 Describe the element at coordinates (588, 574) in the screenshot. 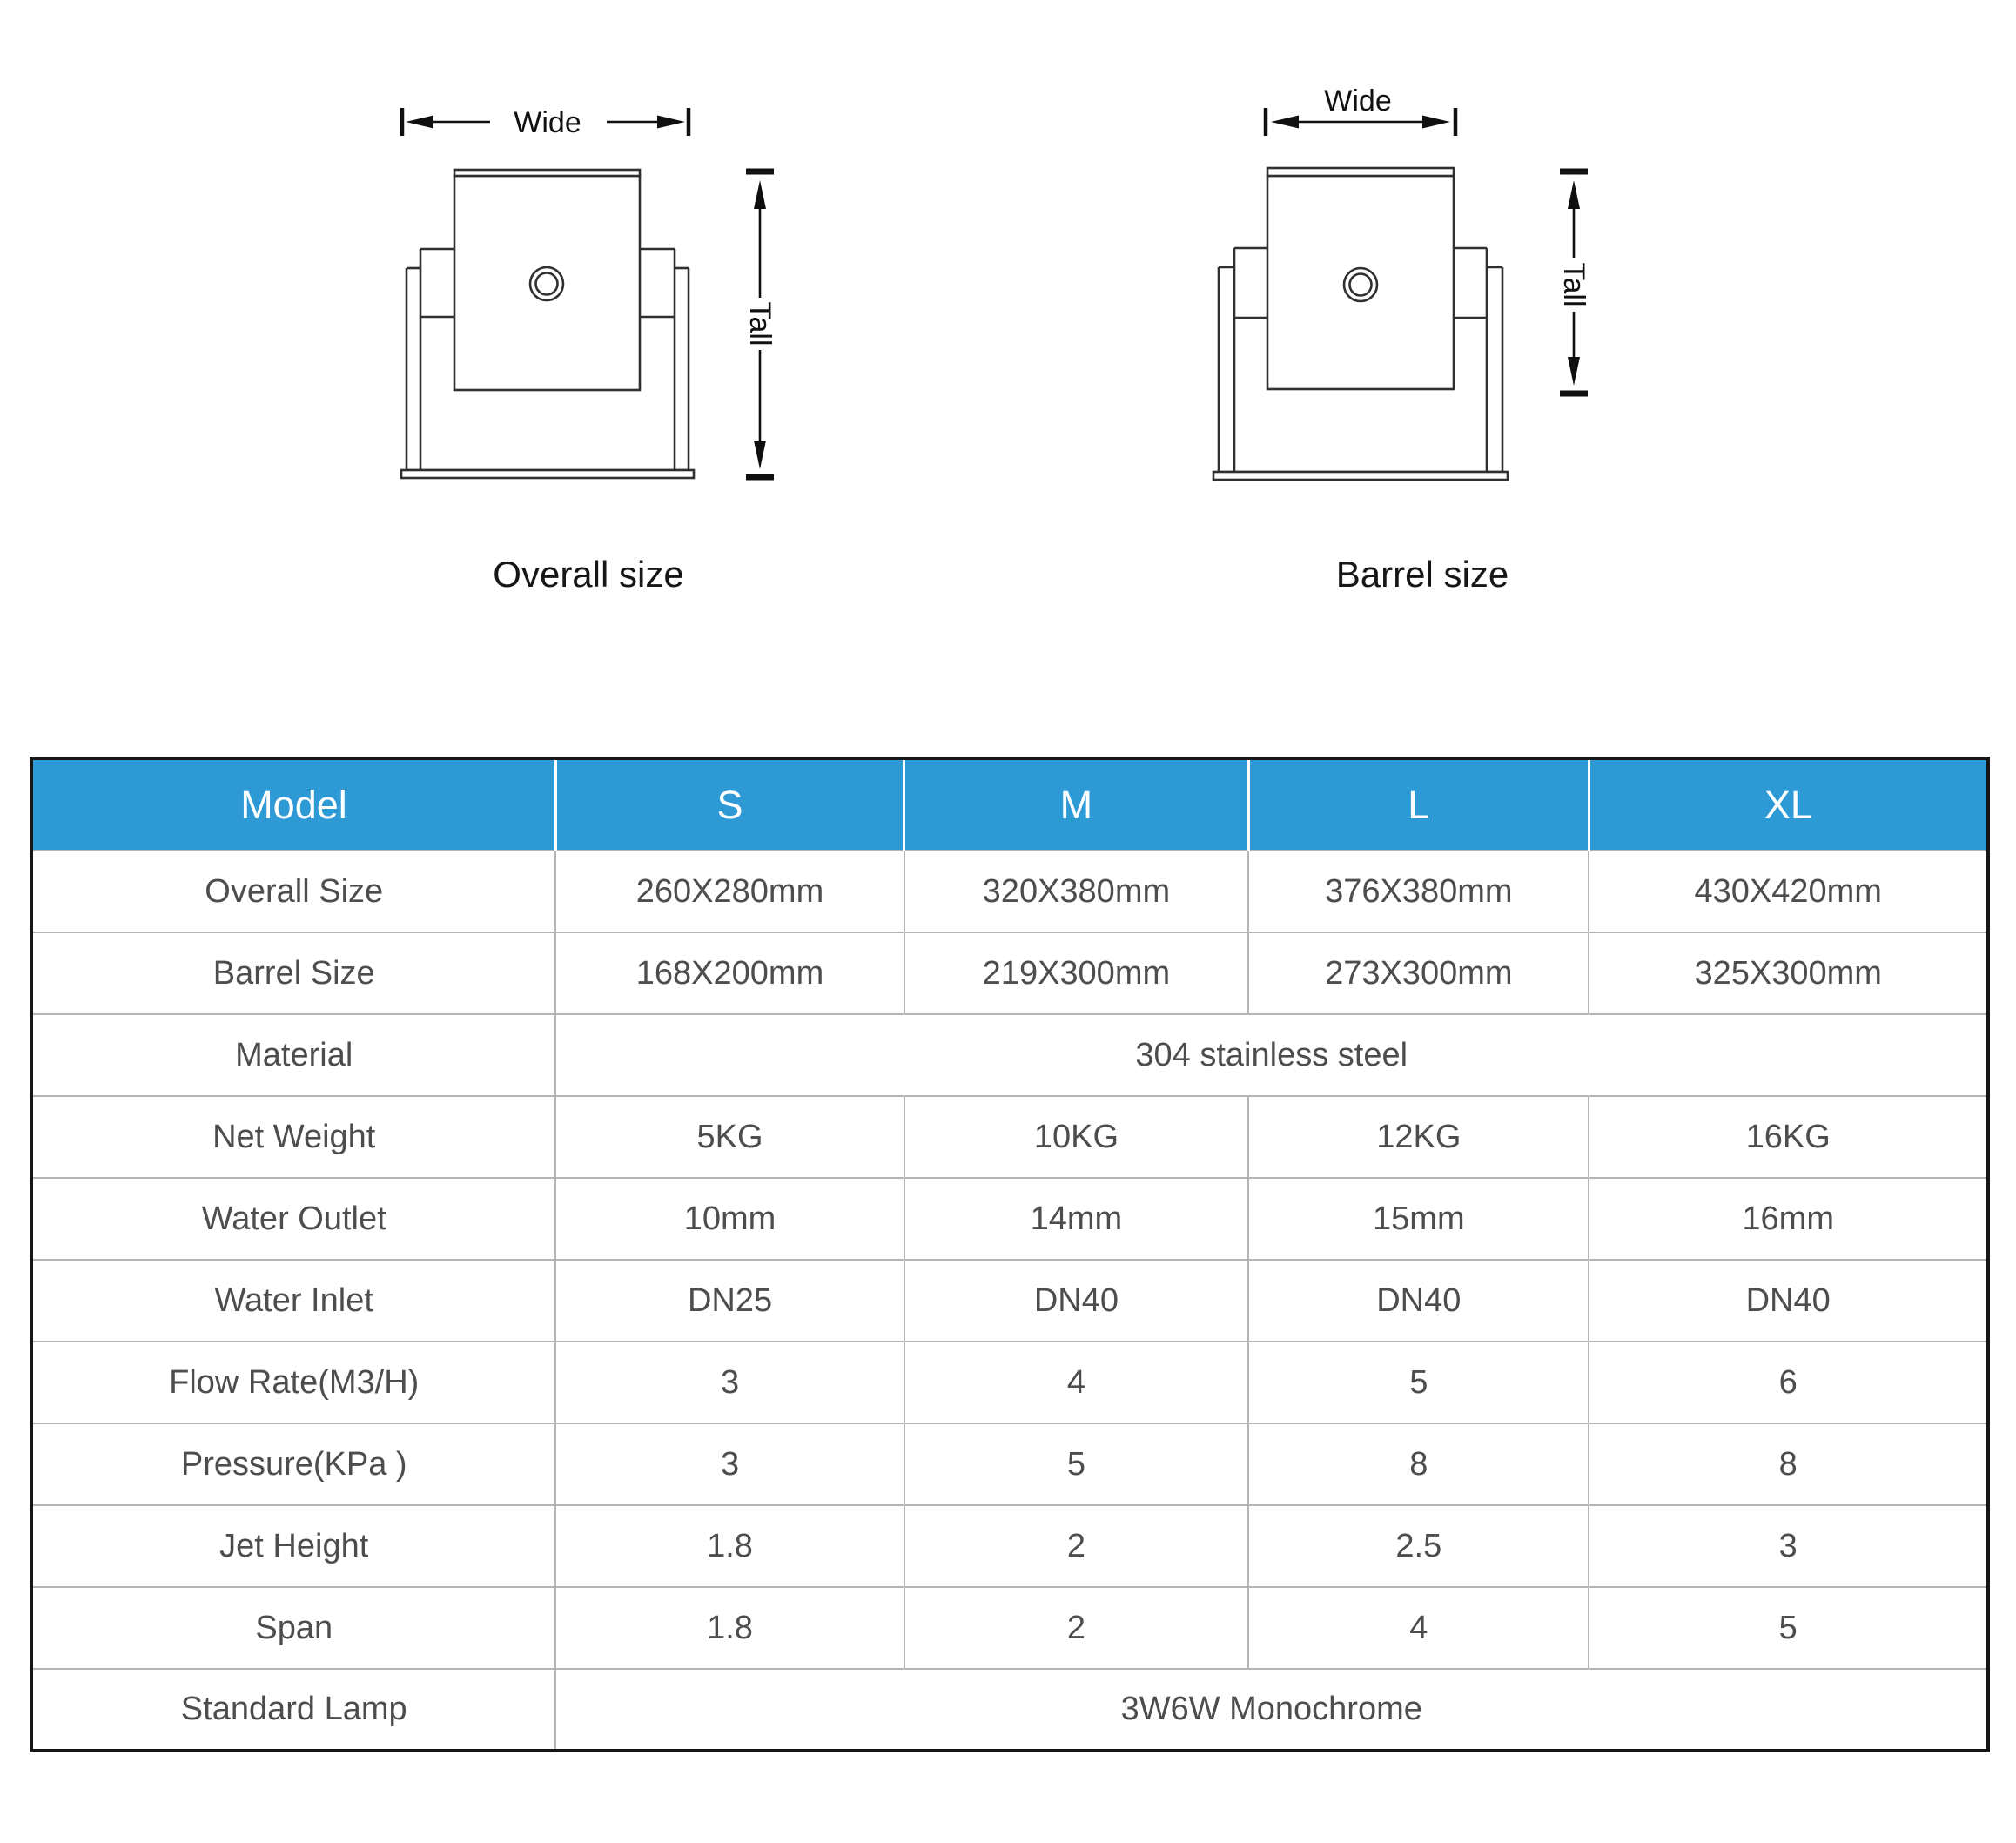

I see `overall-size-caption: Overall size` at that location.